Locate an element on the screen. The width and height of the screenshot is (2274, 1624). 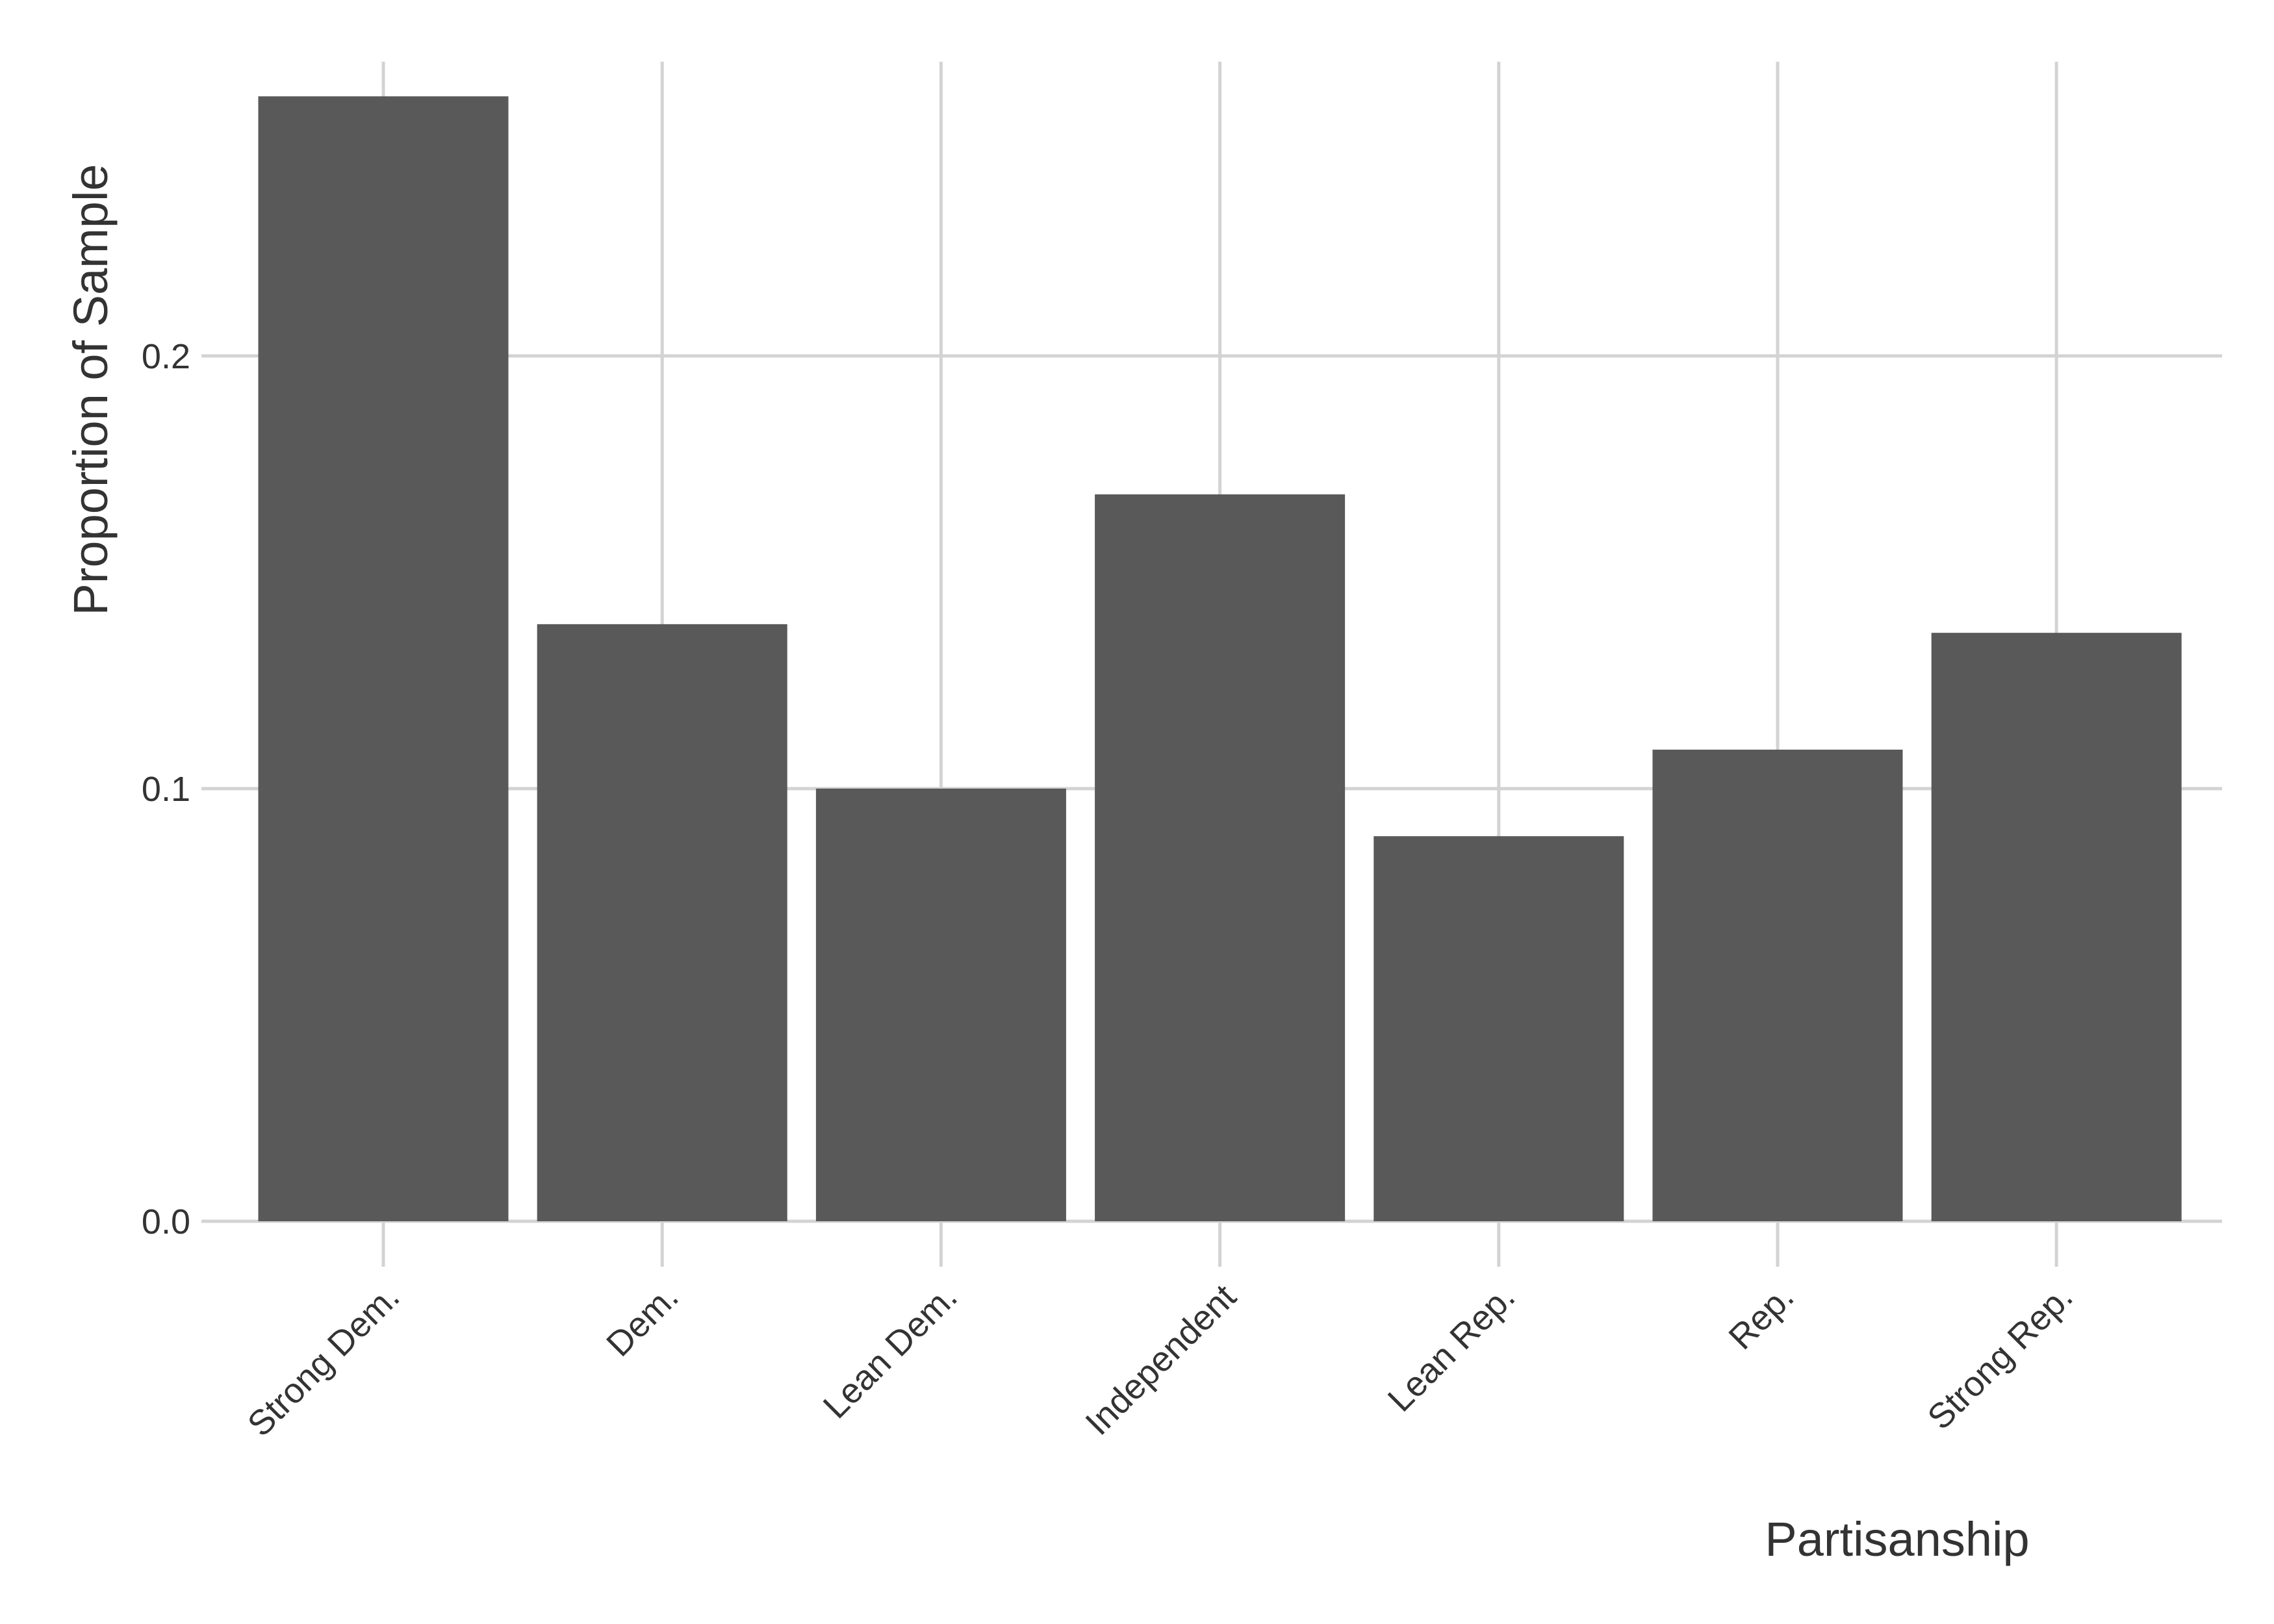
bar-strong-rep: Strong Rep.: 0.136 is located at coordinates (2056, 927).